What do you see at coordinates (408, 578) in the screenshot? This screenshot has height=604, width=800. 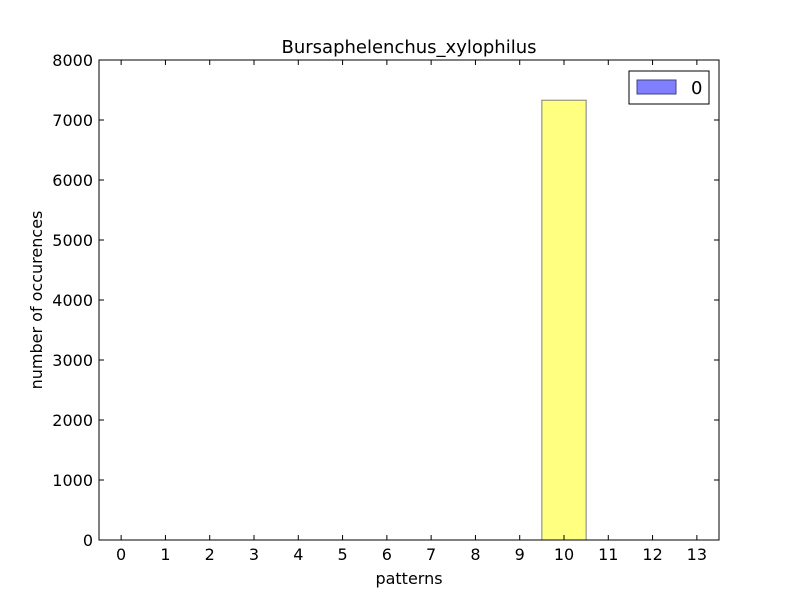 I see `x-axis-label: patterns` at bounding box center [408, 578].